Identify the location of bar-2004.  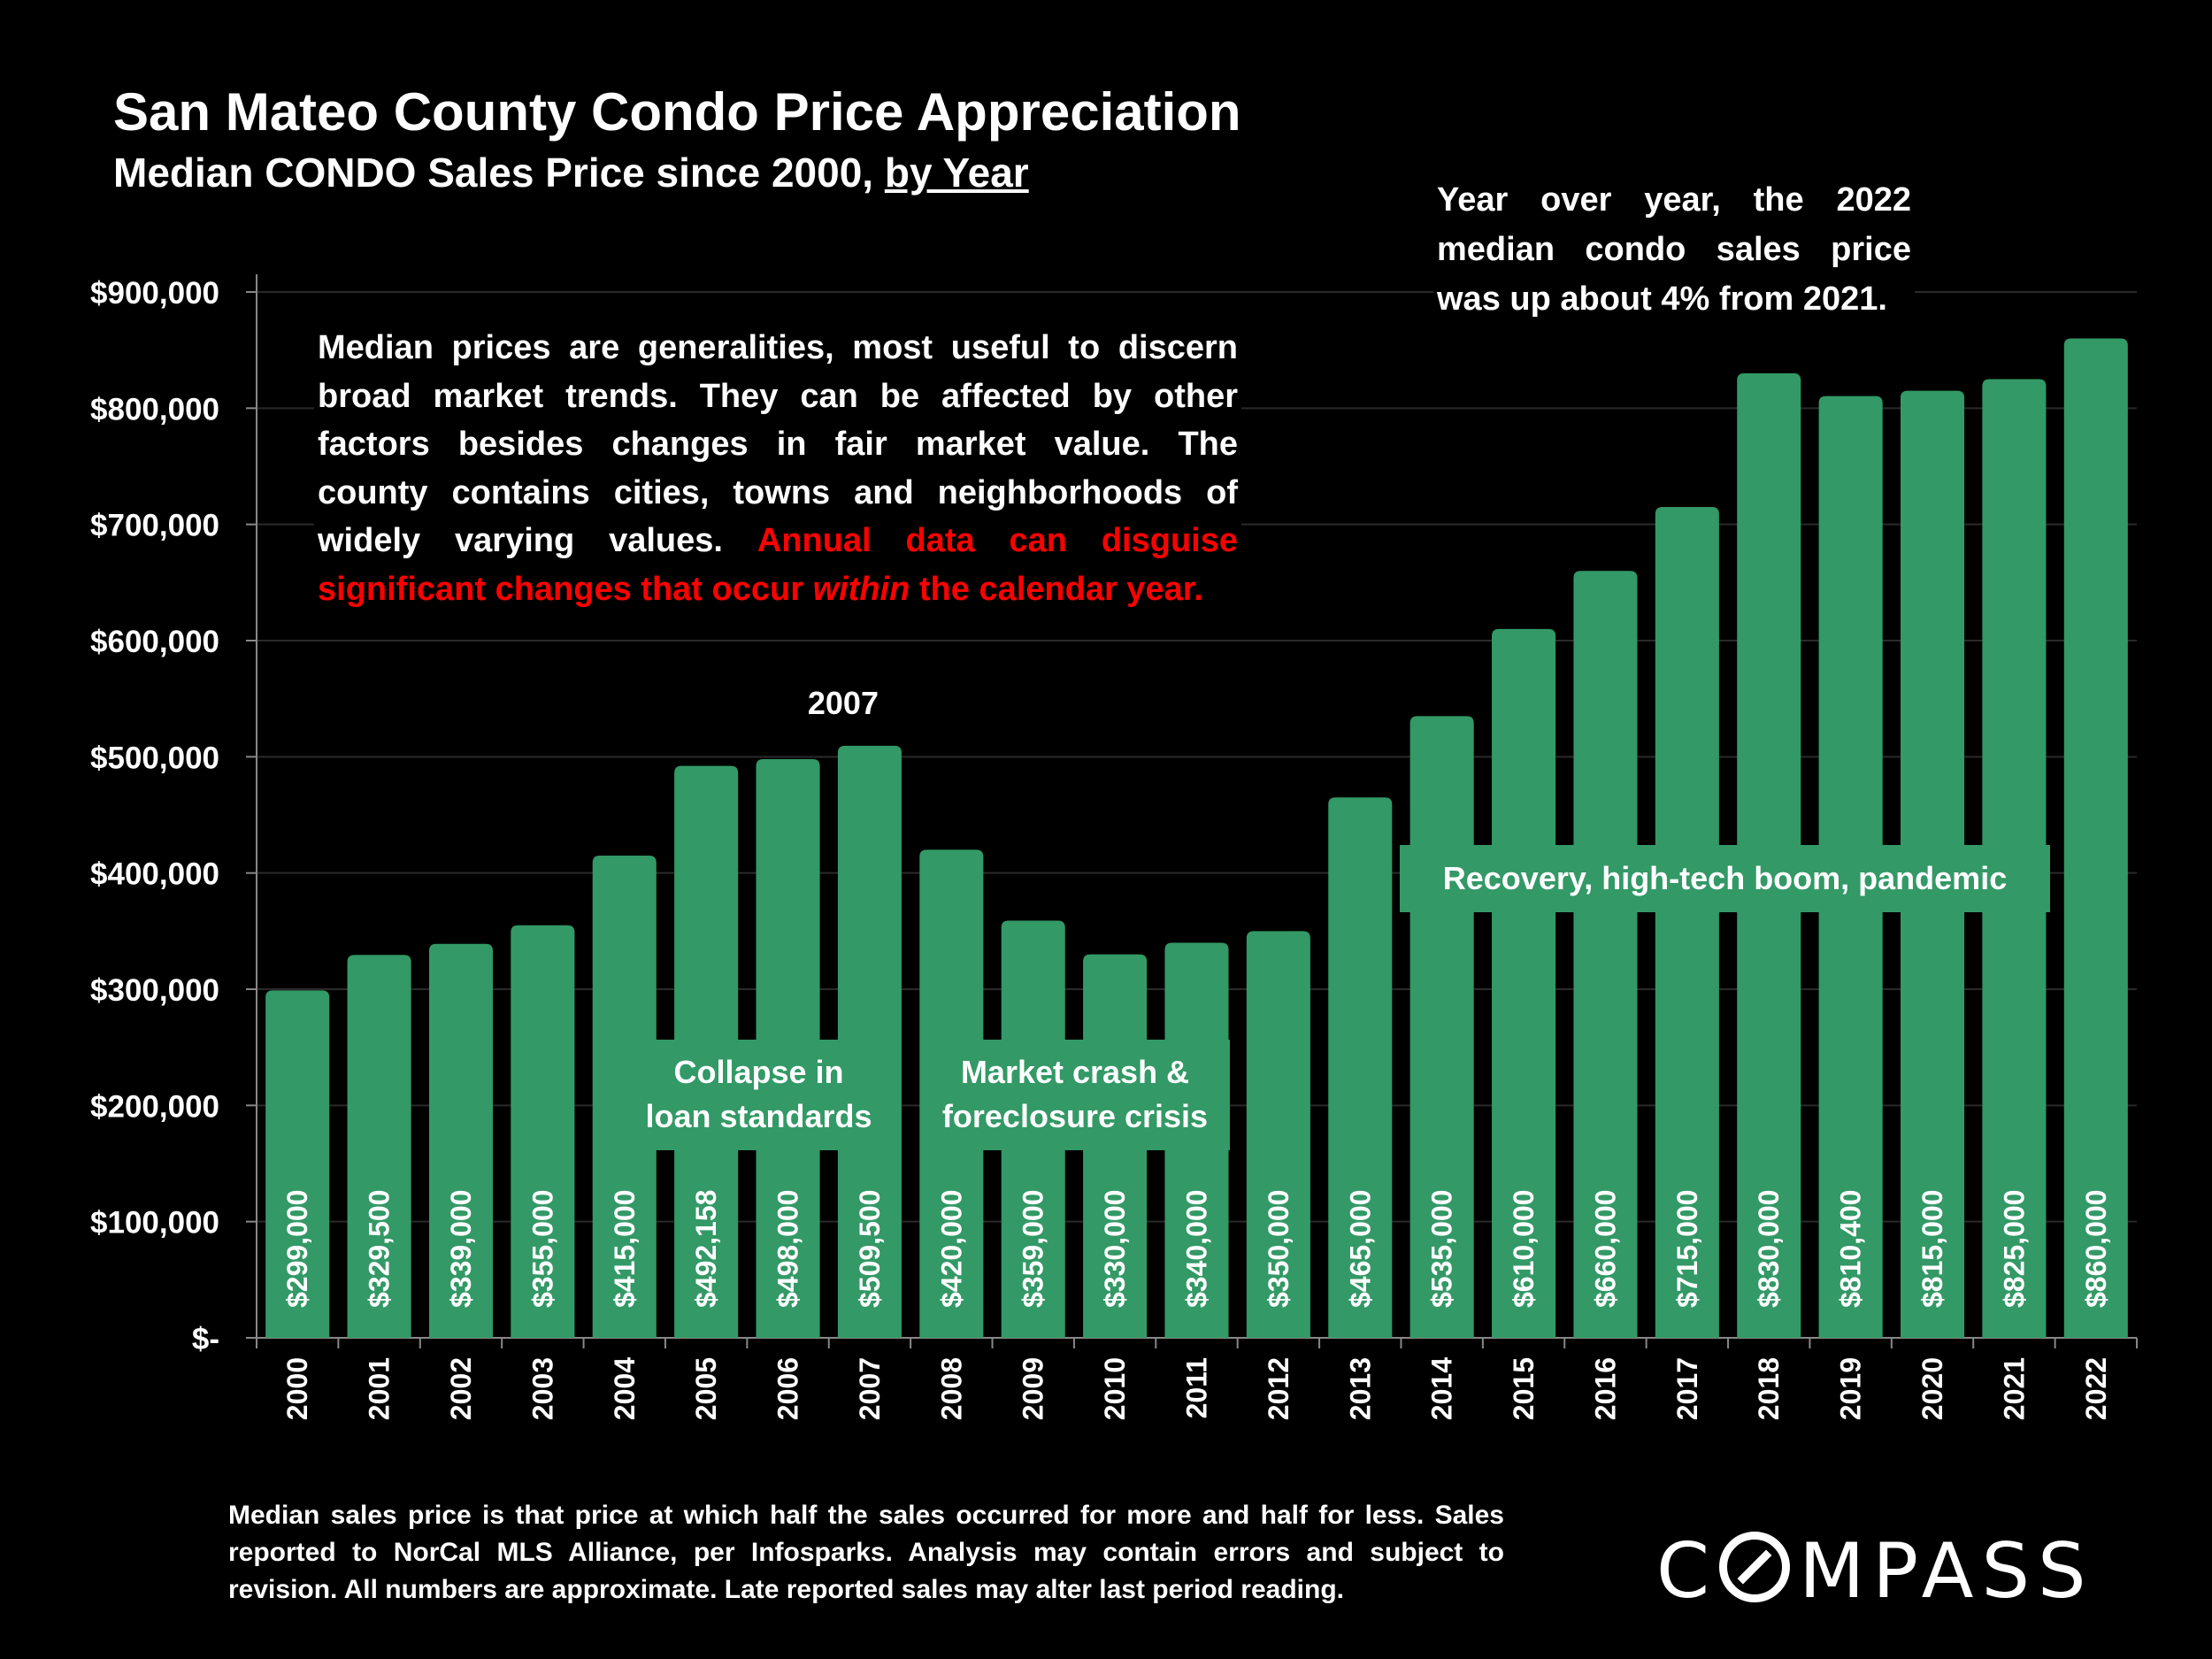
(624, 1097).